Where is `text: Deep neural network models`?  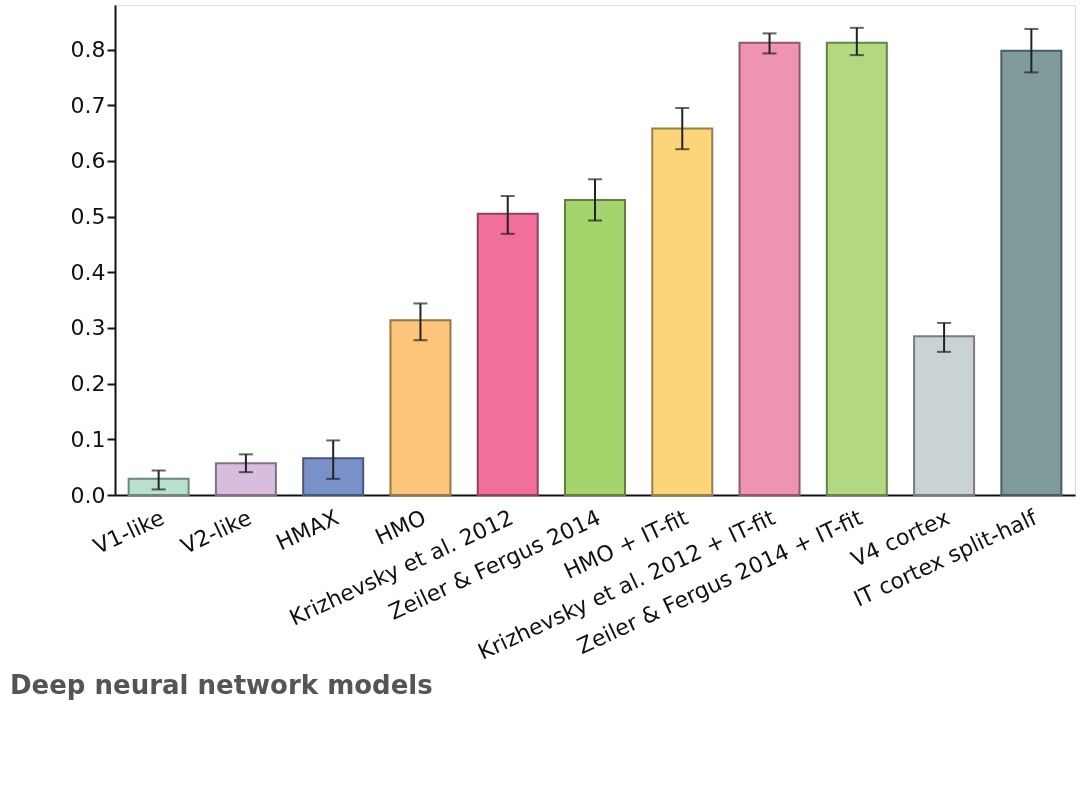
text: Deep neural network models is located at coordinates (221, 685).